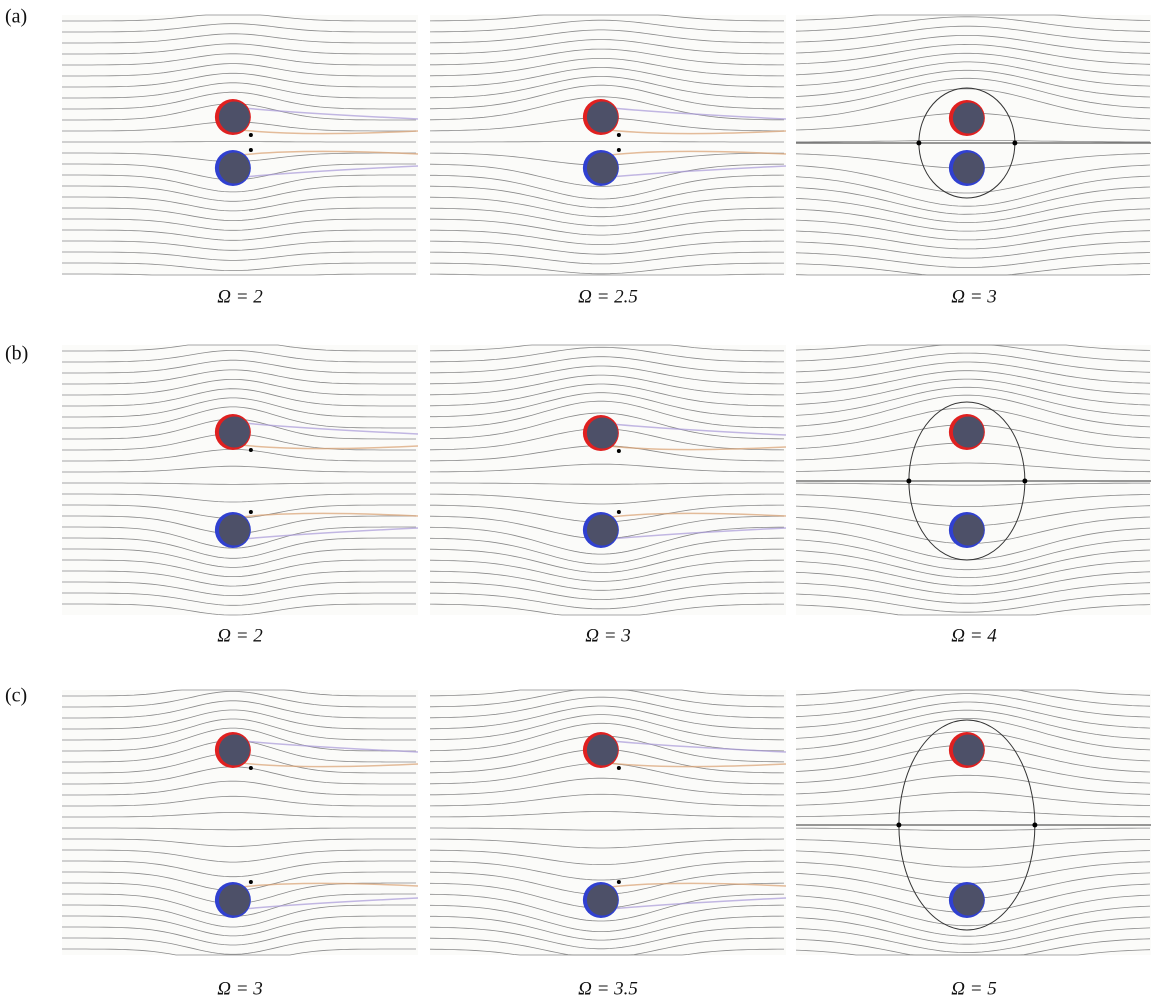  Describe the element at coordinates (974, 988) in the screenshot. I see `panel-caption: Ω = 5` at that location.